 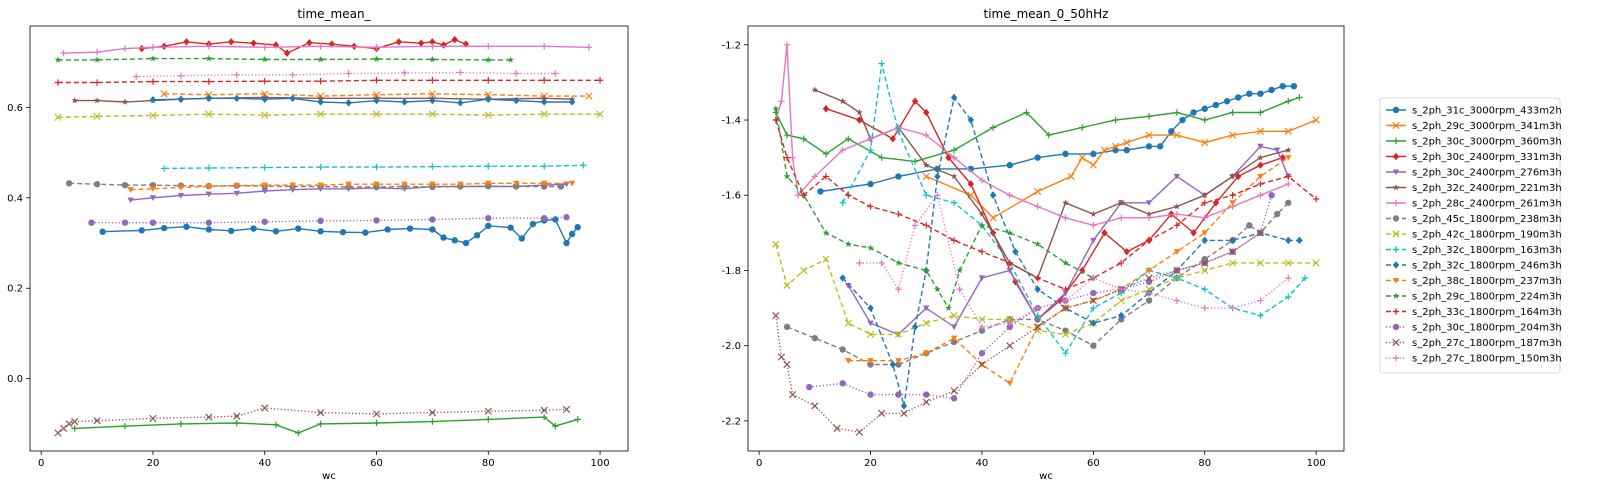 What do you see at coordinates (1474, 328) in the screenshot?
I see `legend-item: s_2ph_30c_1800rpm_204m3h` at bounding box center [1474, 328].